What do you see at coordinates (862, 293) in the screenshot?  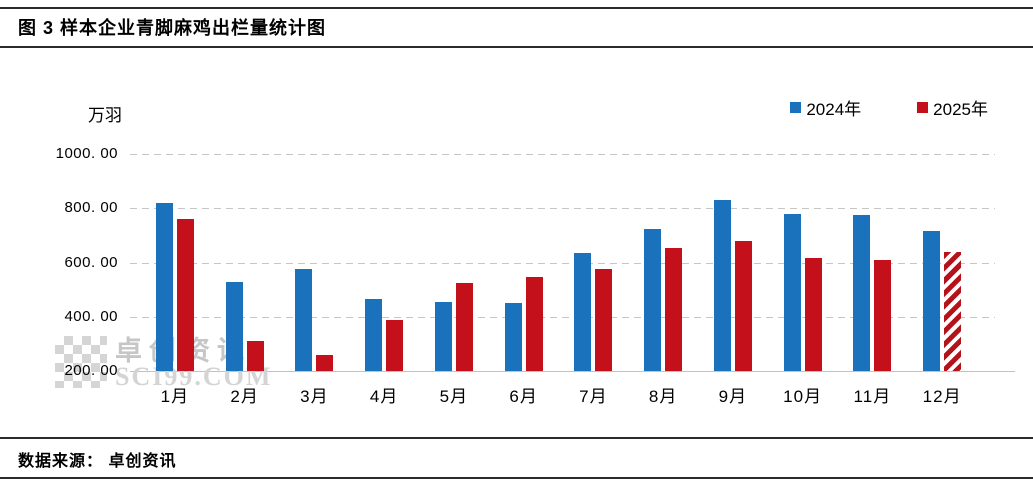 I see `bar-2024年-11月` at bounding box center [862, 293].